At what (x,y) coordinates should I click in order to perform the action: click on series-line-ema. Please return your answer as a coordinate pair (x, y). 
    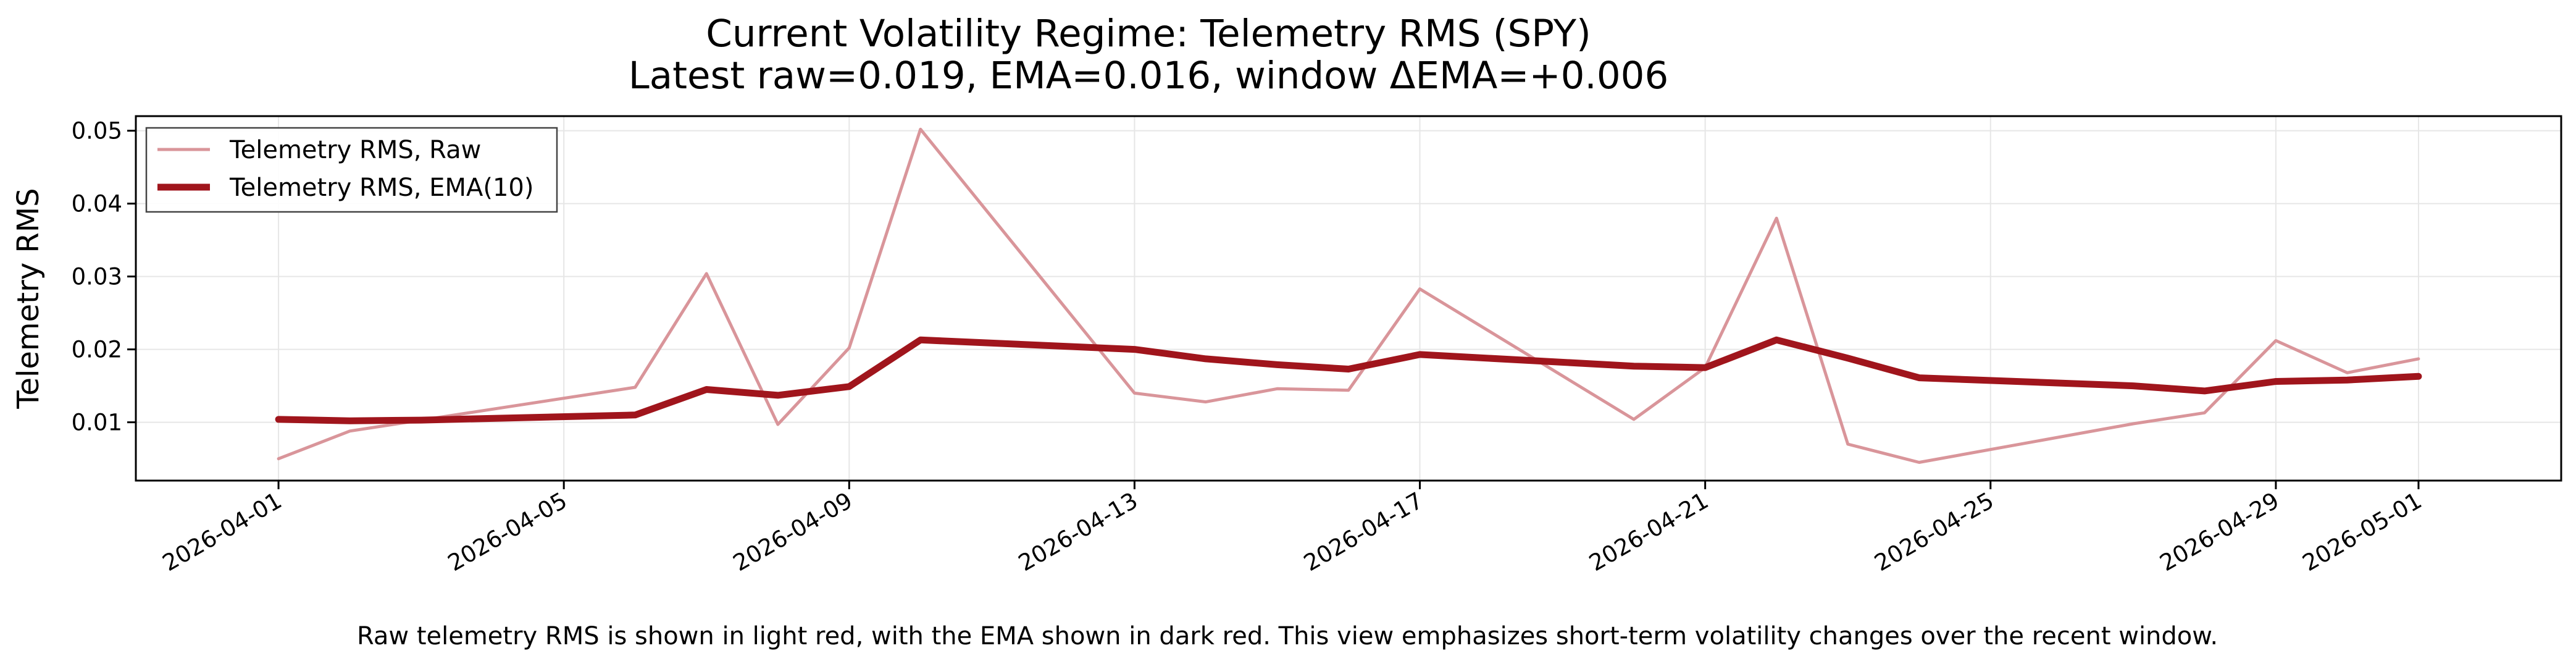
    Looking at the image, I should click on (1348, 380).